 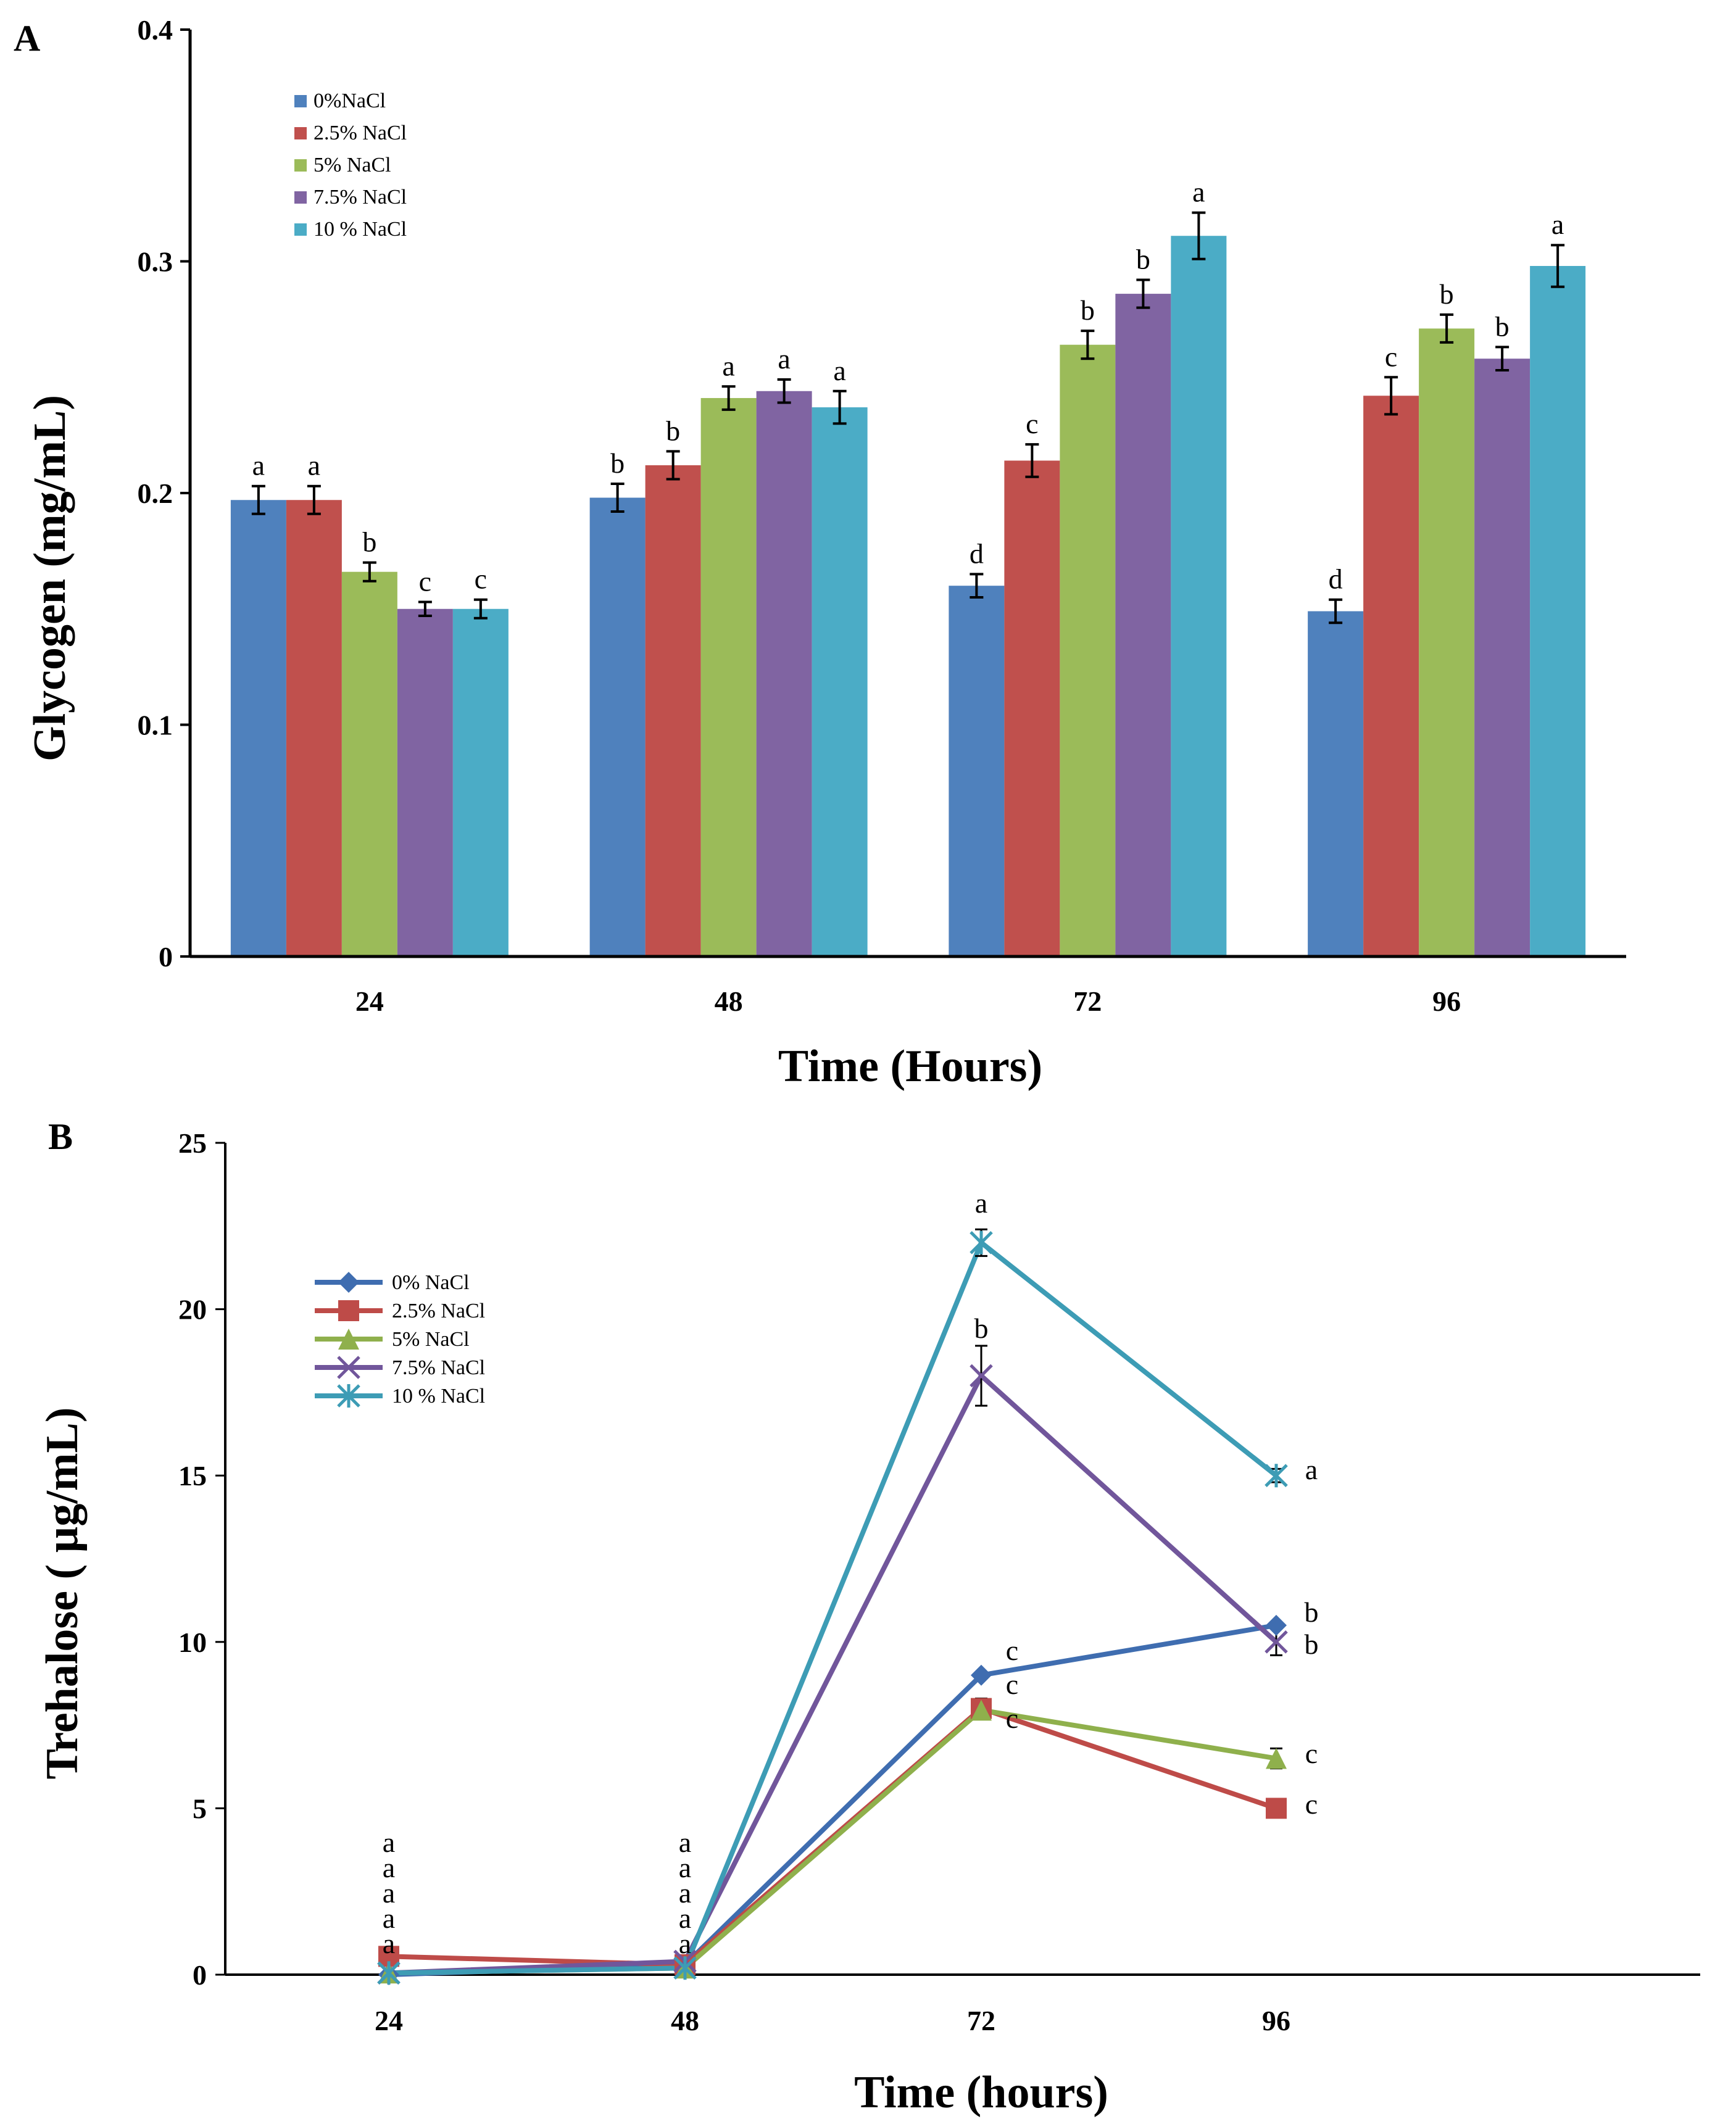 What do you see at coordinates (352, 165) in the screenshot?
I see `legend-label-2: 5% NaCl` at bounding box center [352, 165].